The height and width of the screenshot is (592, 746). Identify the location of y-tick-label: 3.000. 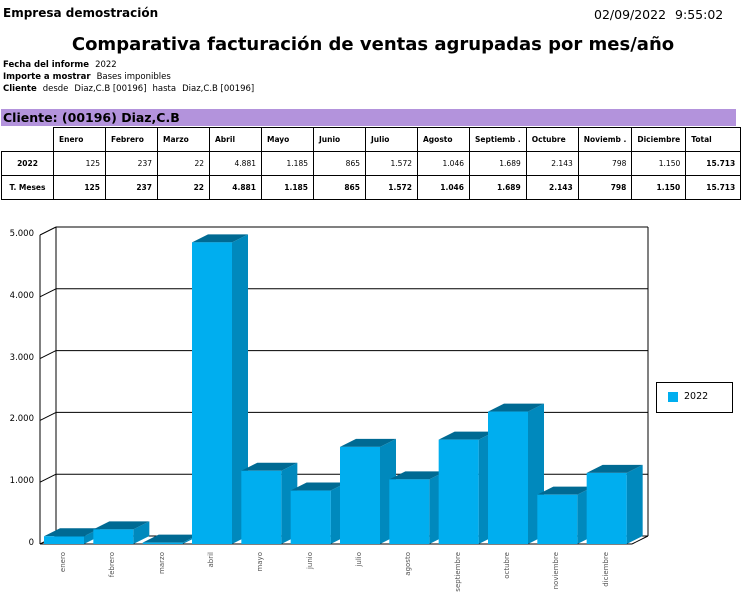
(21, 357).